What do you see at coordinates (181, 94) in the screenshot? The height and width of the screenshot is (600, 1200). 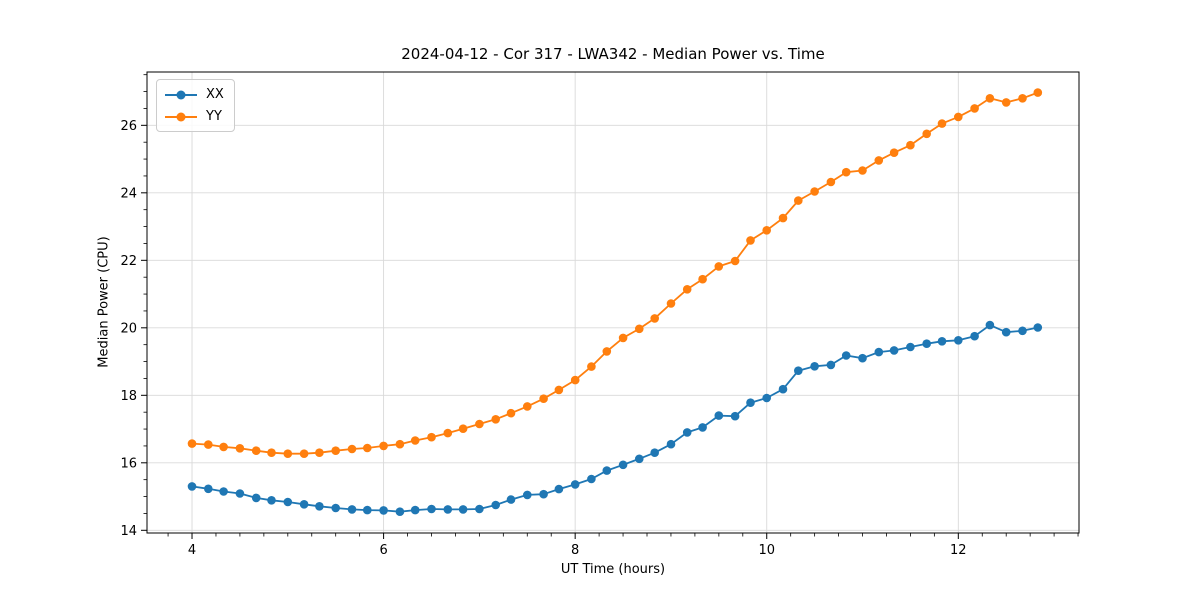 I see `legend-line-marker-icon` at bounding box center [181, 94].